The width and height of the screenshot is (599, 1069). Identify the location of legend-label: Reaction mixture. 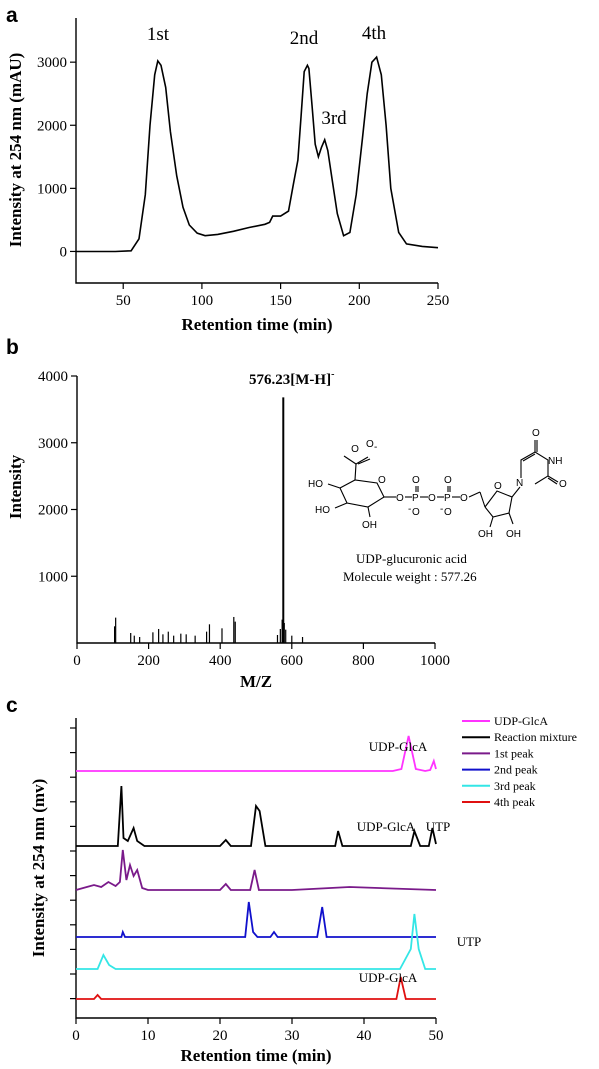
(535, 737).